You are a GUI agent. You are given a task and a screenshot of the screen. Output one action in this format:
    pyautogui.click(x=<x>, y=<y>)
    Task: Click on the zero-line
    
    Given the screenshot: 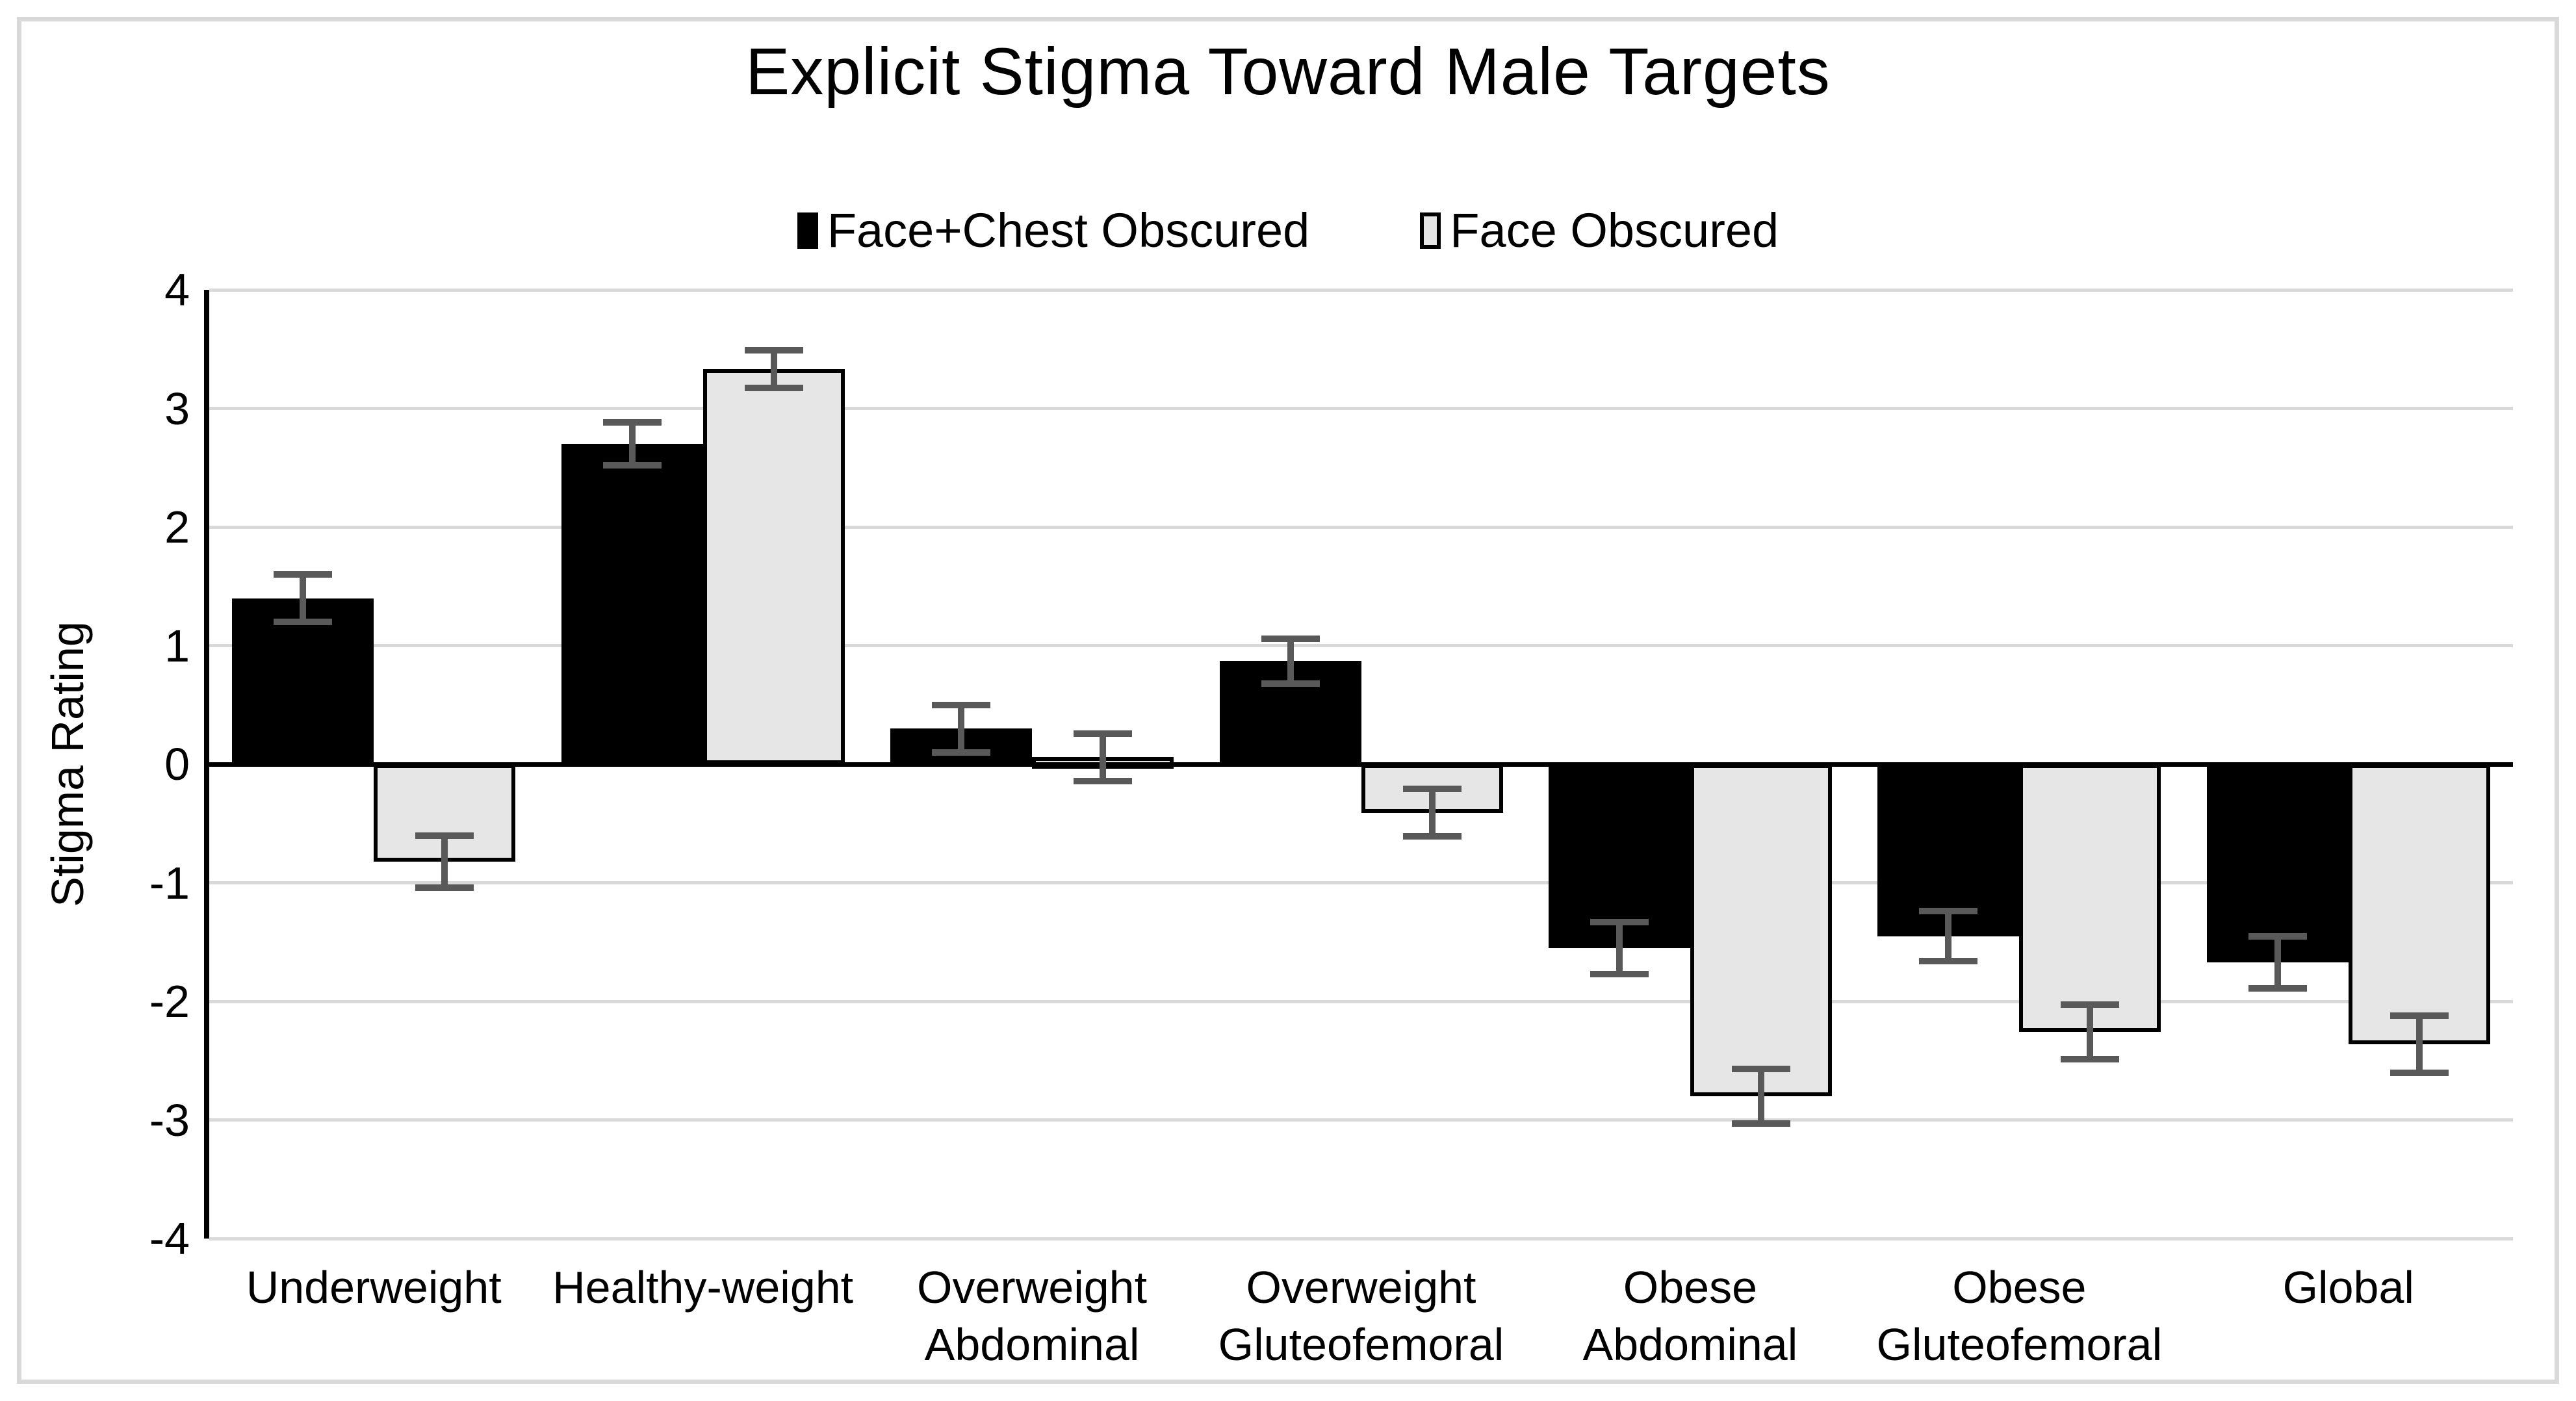 What is the action you would take?
    pyautogui.click(x=1361, y=764)
    